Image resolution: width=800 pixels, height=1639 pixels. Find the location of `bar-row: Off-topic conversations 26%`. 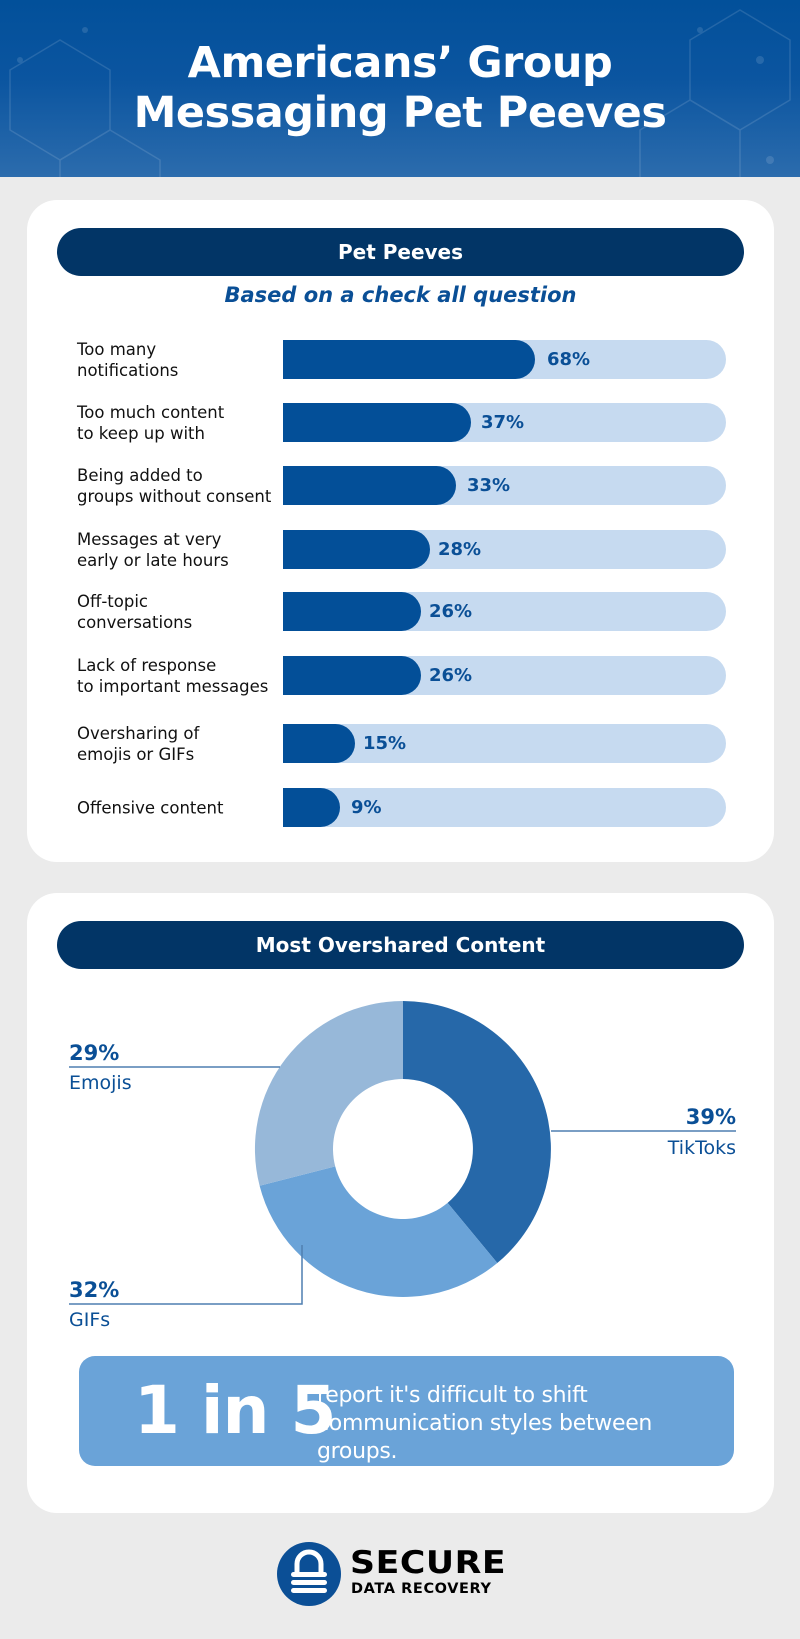

bar-row: Off-topic conversations 26% is located at coordinates (400, 612).